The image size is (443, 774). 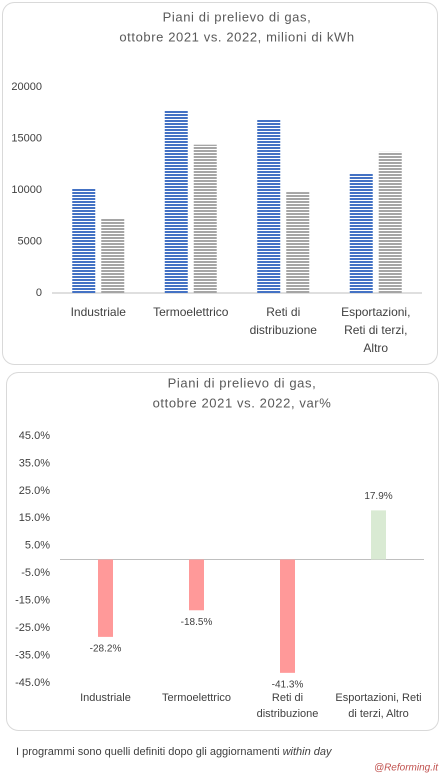 What do you see at coordinates (242, 402) in the screenshot?
I see `chart-title: ottobre 2021 vs. 2022, var%` at bounding box center [242, 402].